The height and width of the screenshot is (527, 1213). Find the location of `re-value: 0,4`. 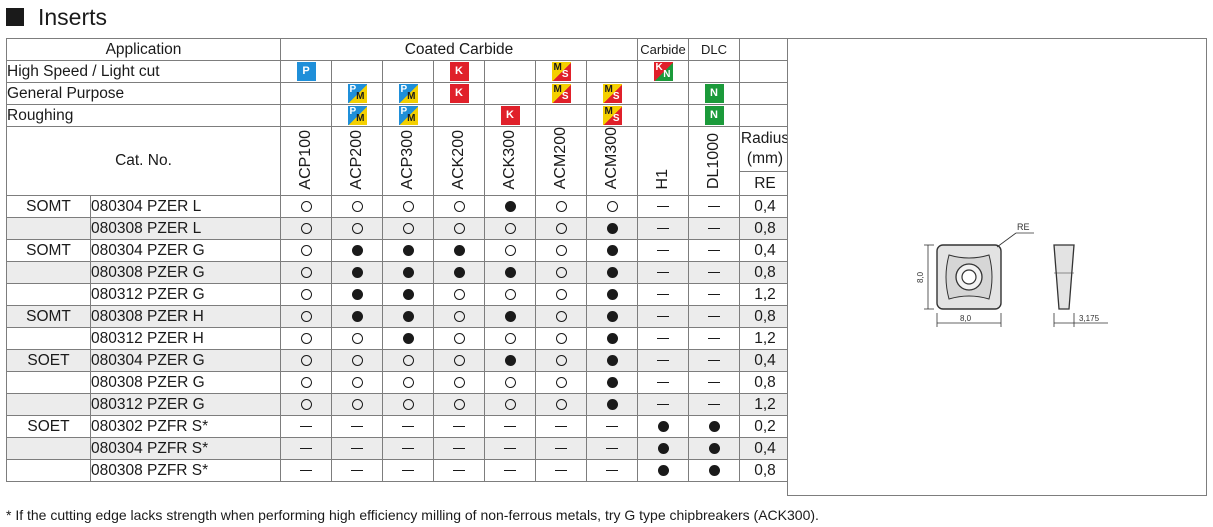

re-value: 0,4 is located at coordinates (765, 449).